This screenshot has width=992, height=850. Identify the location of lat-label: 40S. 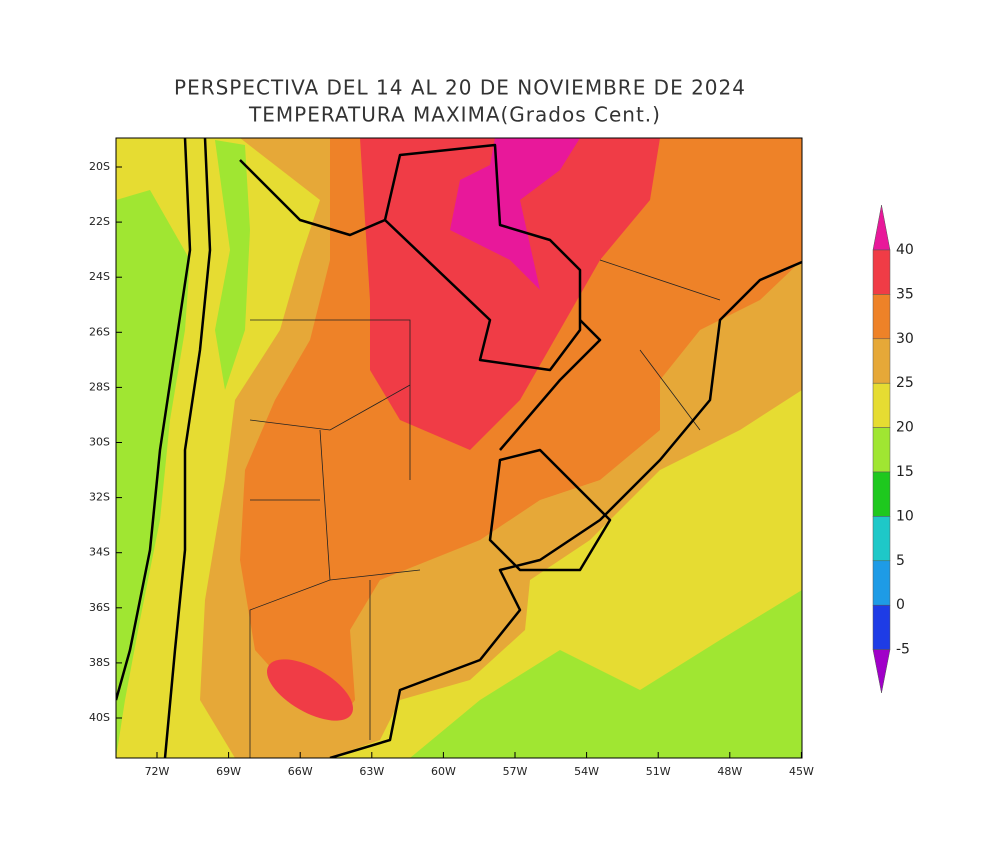
(99, 717).